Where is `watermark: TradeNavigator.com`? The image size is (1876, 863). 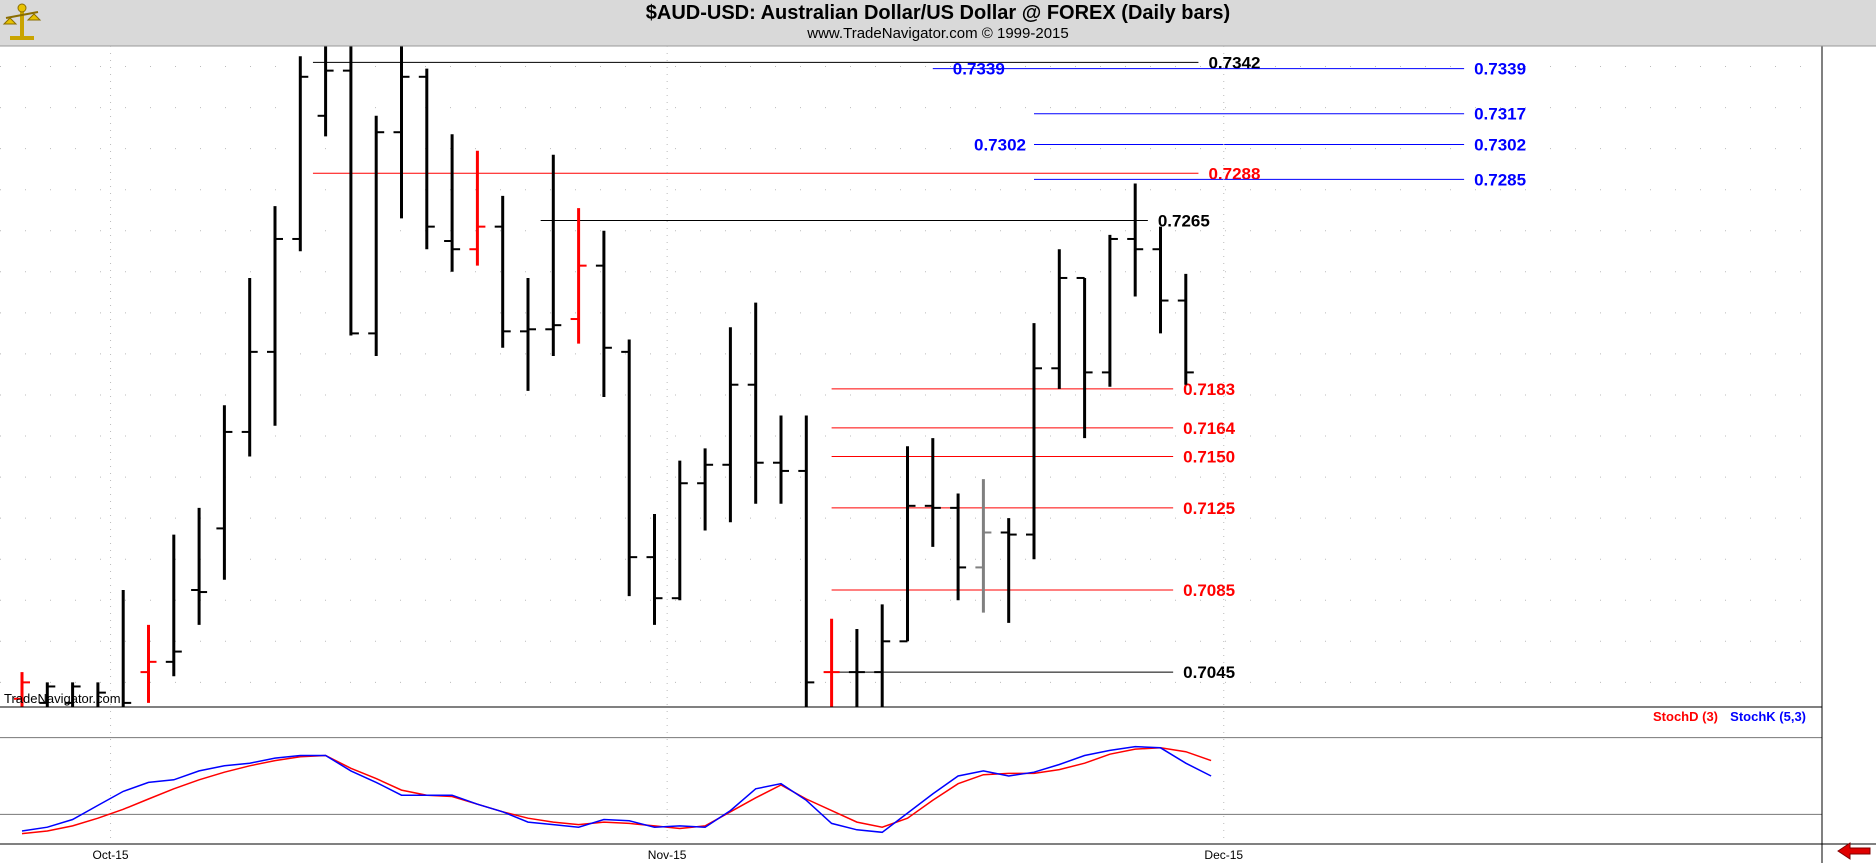
watermark: TradeNavigator.com is located at coordinates (62, 698).